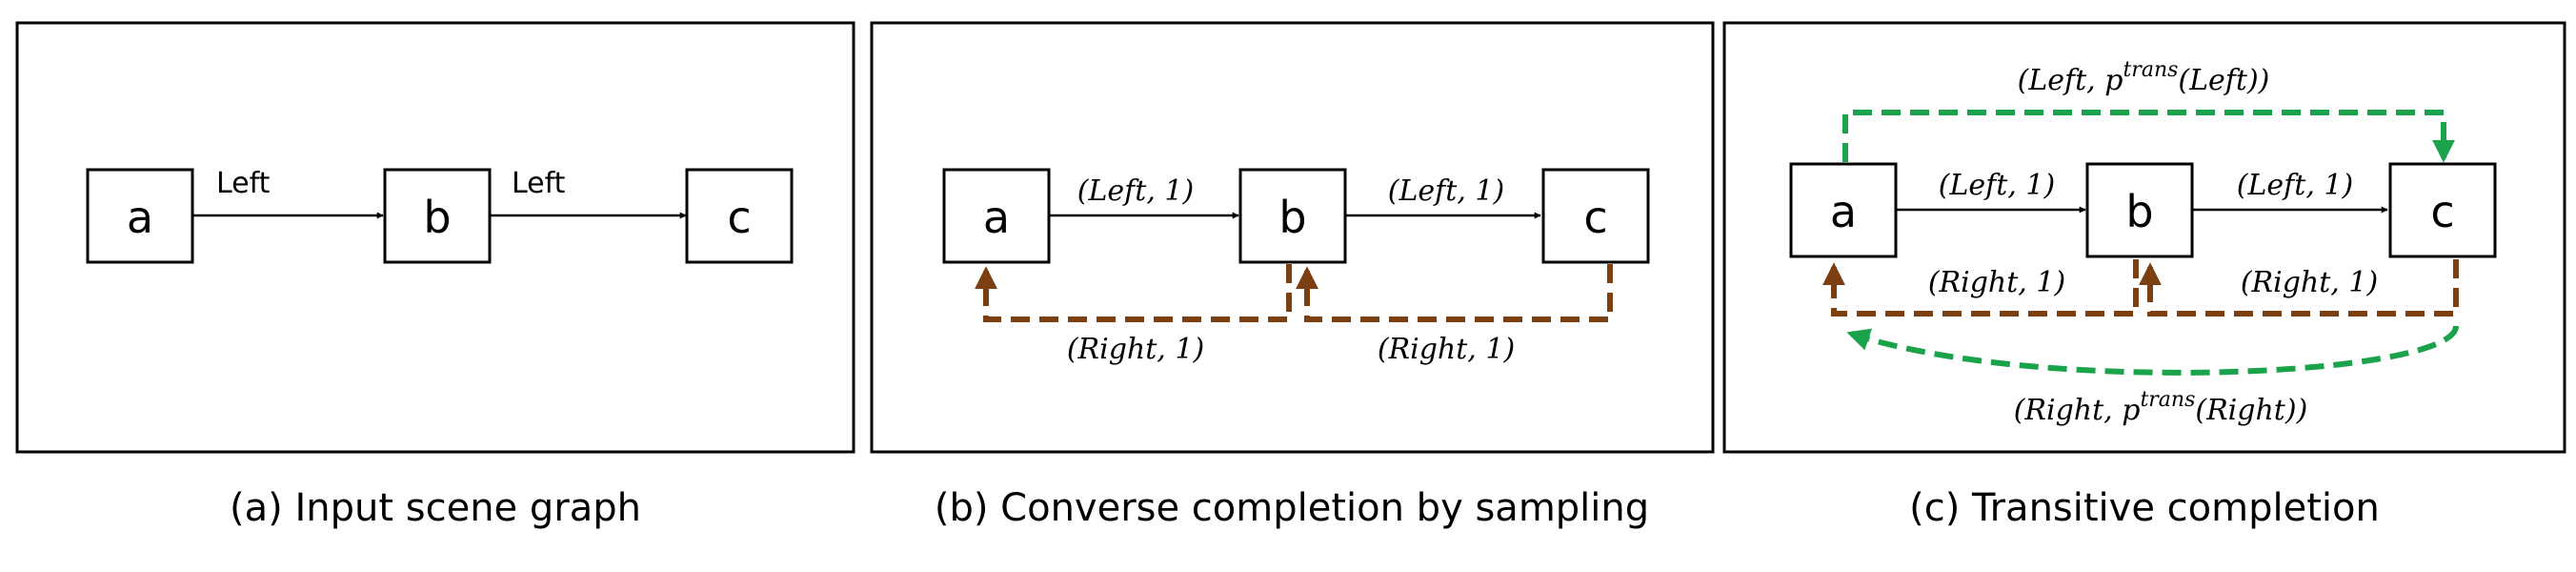 The image size is (2576, 572). I want to click on transitive-top-prefix: (Left, p, so click(2070, 80).